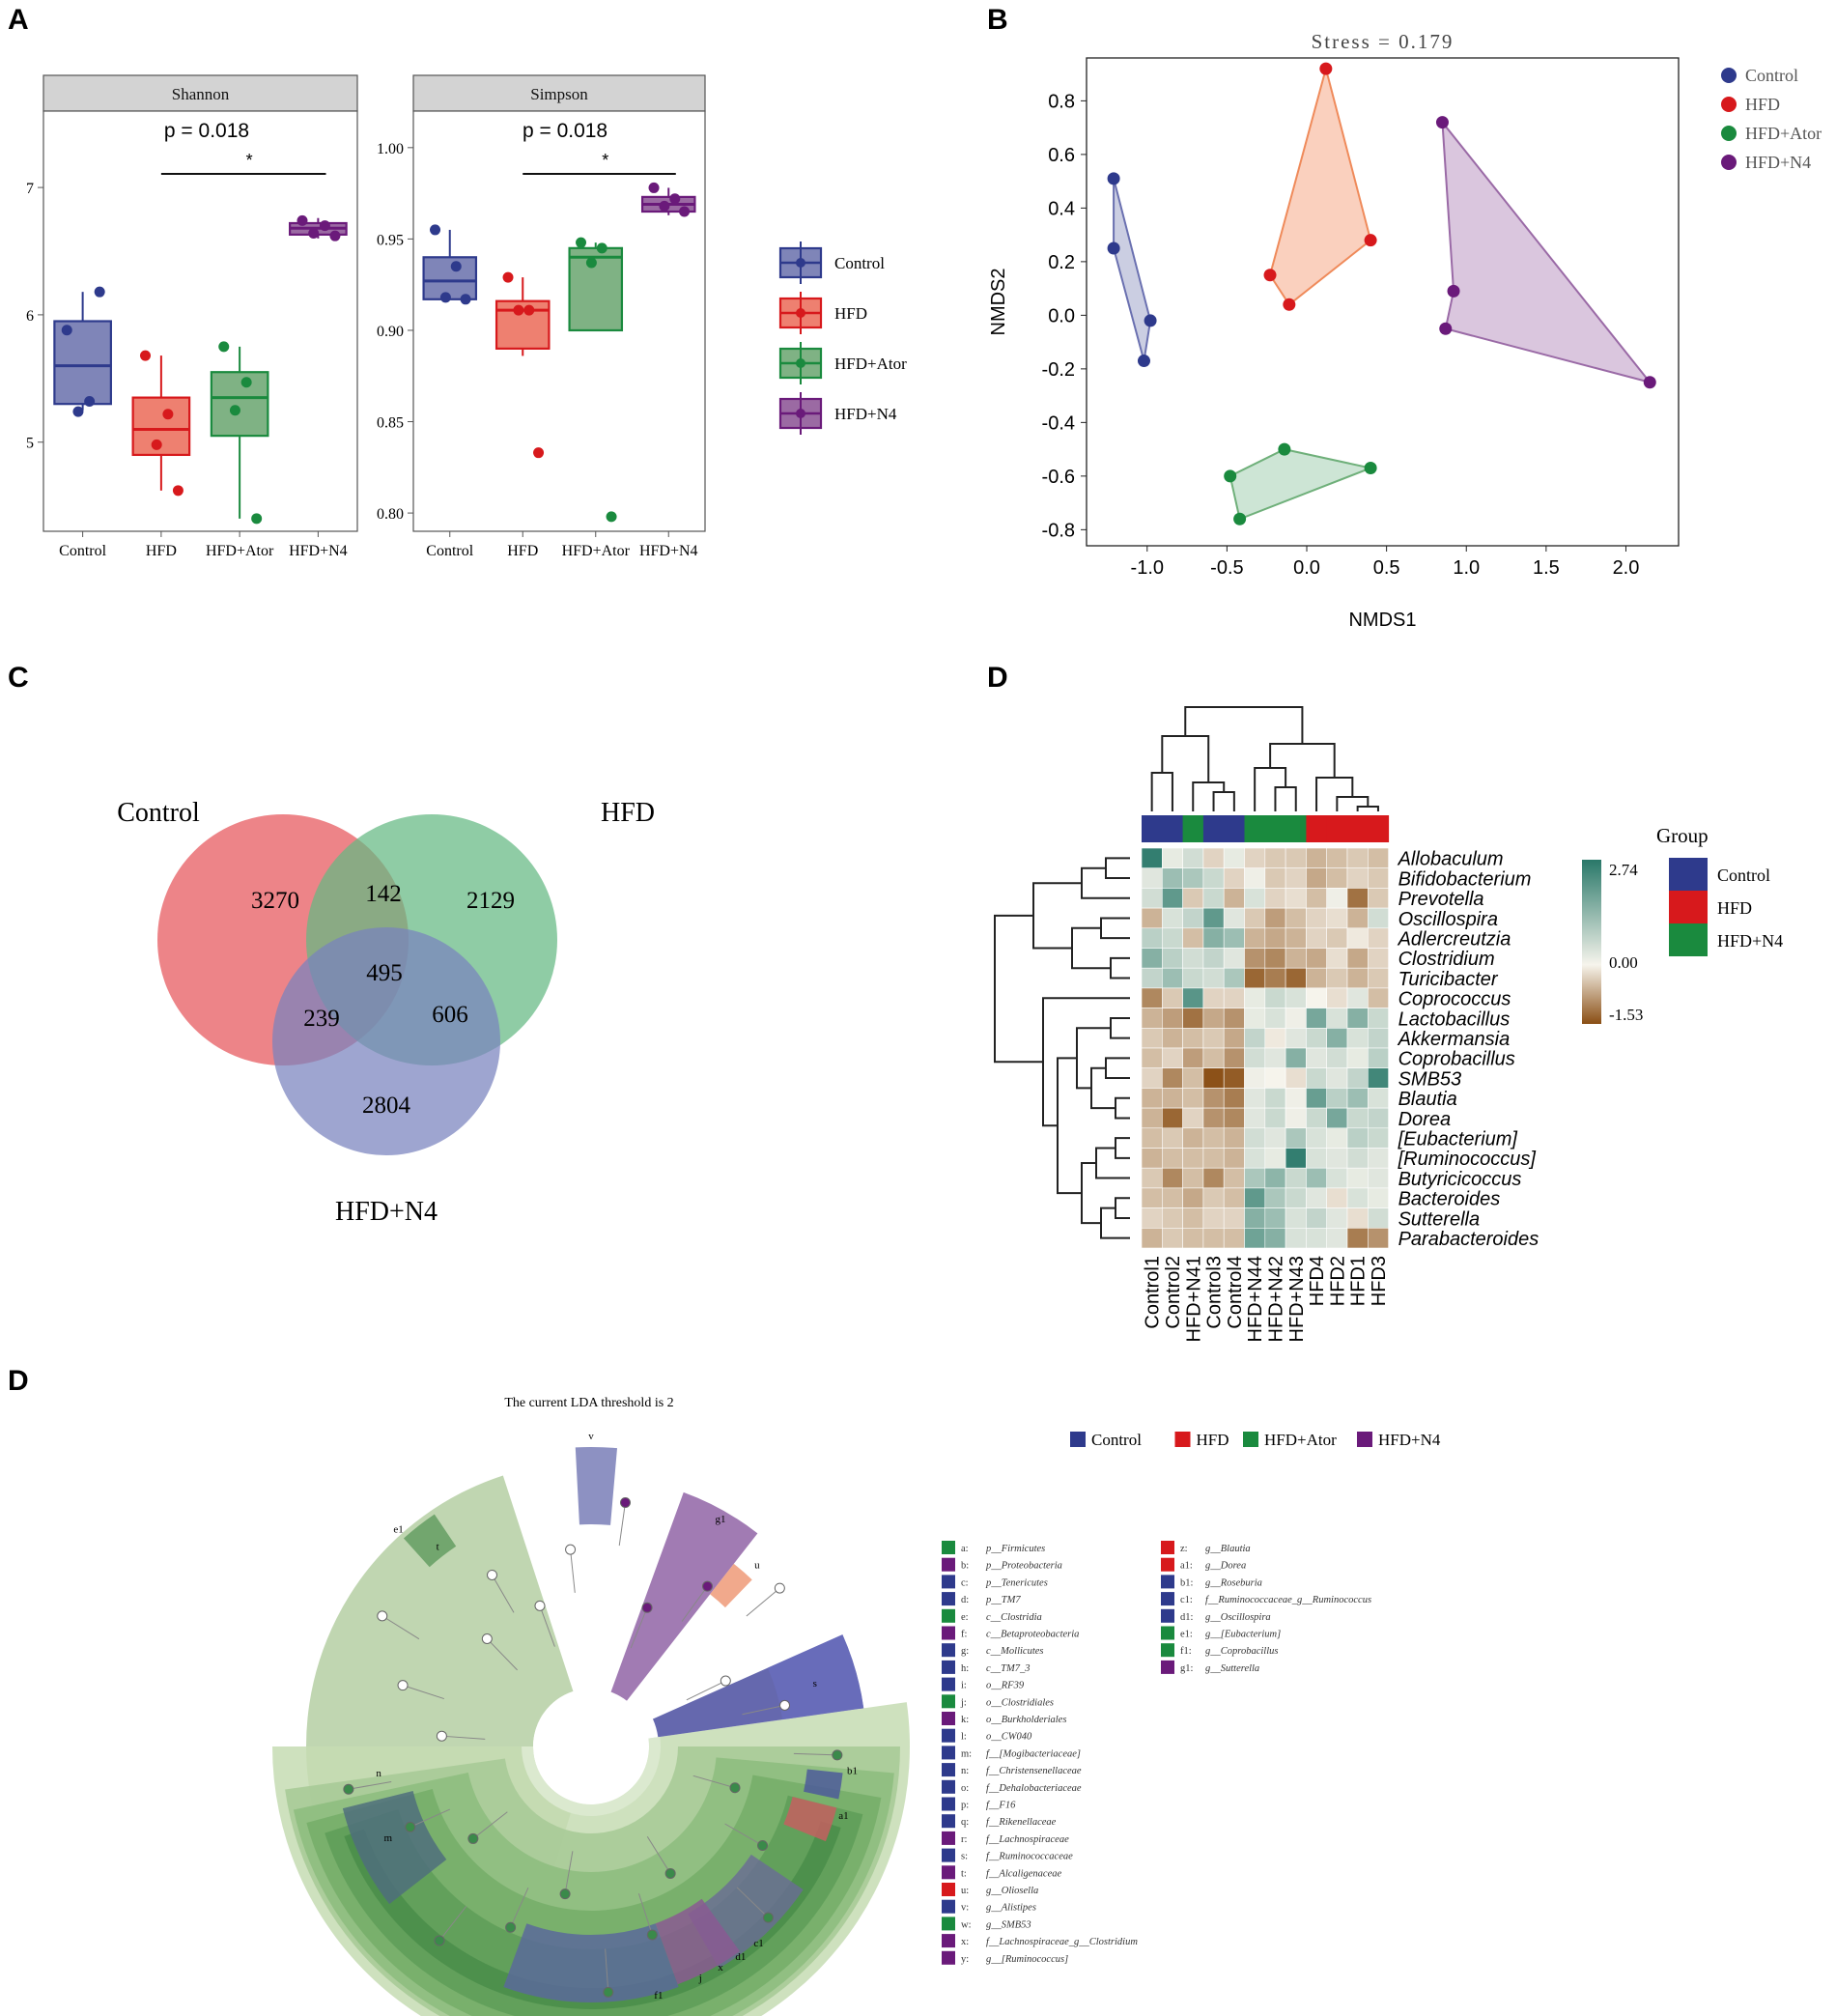 This screenshot has height=2016, width=1836. I want to click on row-label: Turicibacter, so click(1448, 979).